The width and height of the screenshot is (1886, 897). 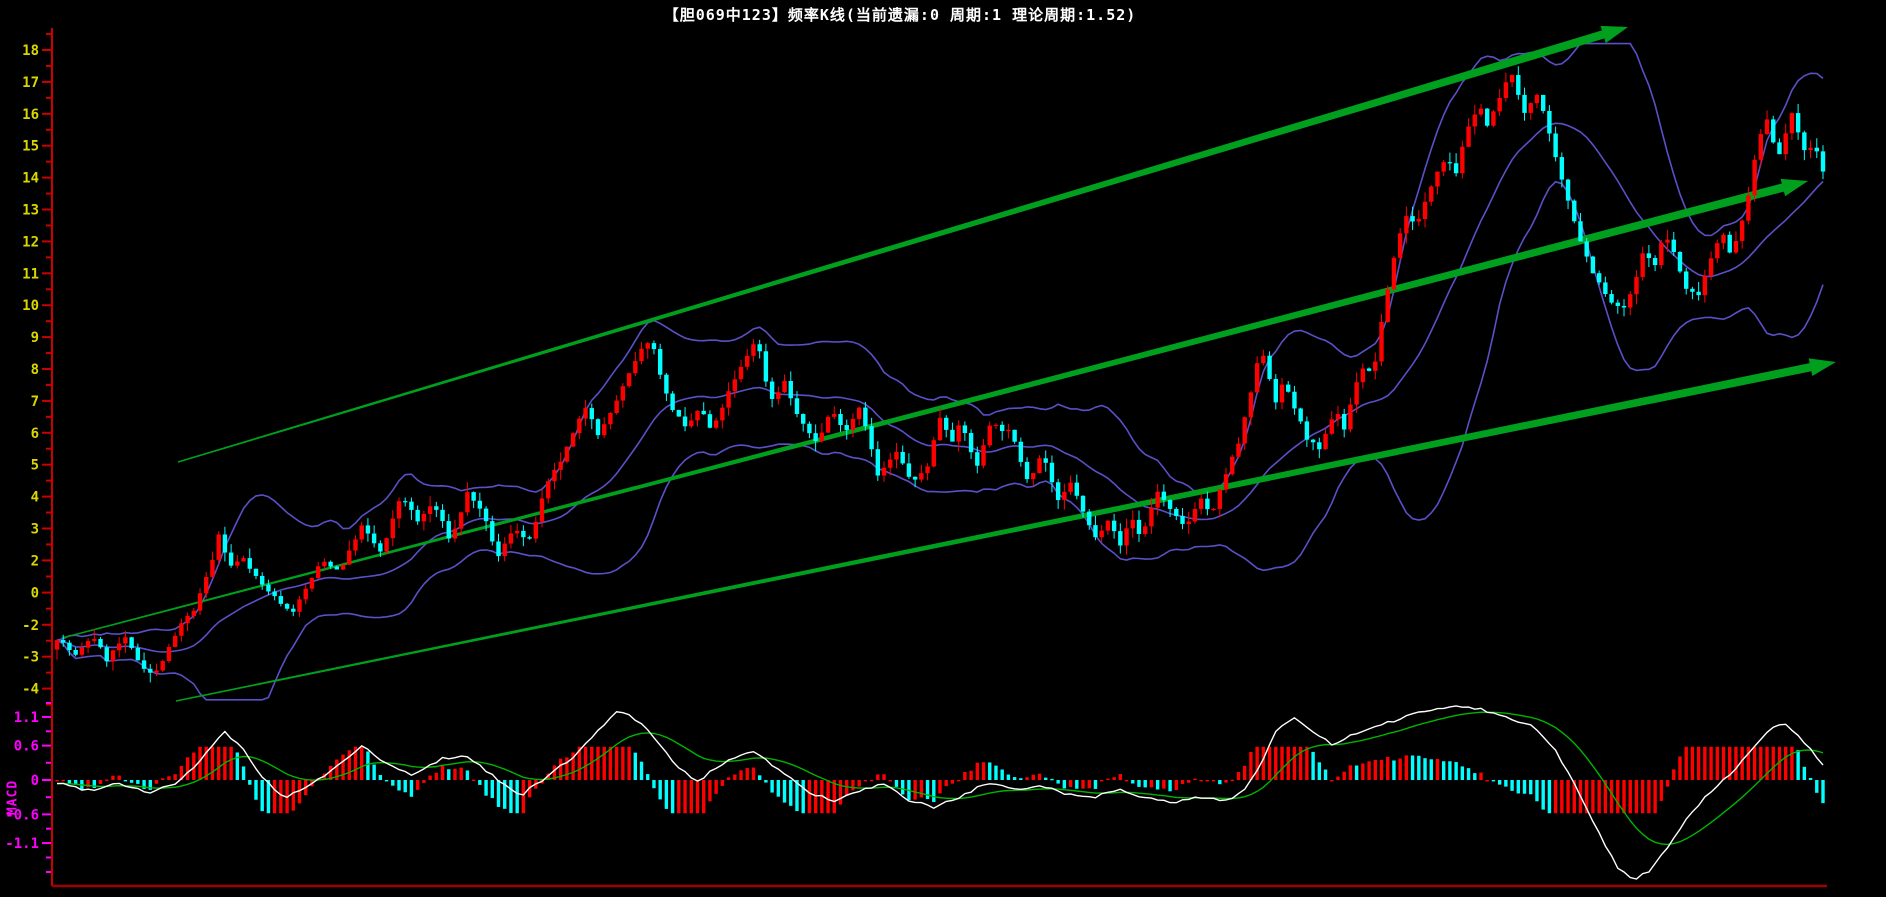 What do you see at coordinates (35, 370) in the screenshot?
I see `svg-text: 8` at bounding box center [35, 370].